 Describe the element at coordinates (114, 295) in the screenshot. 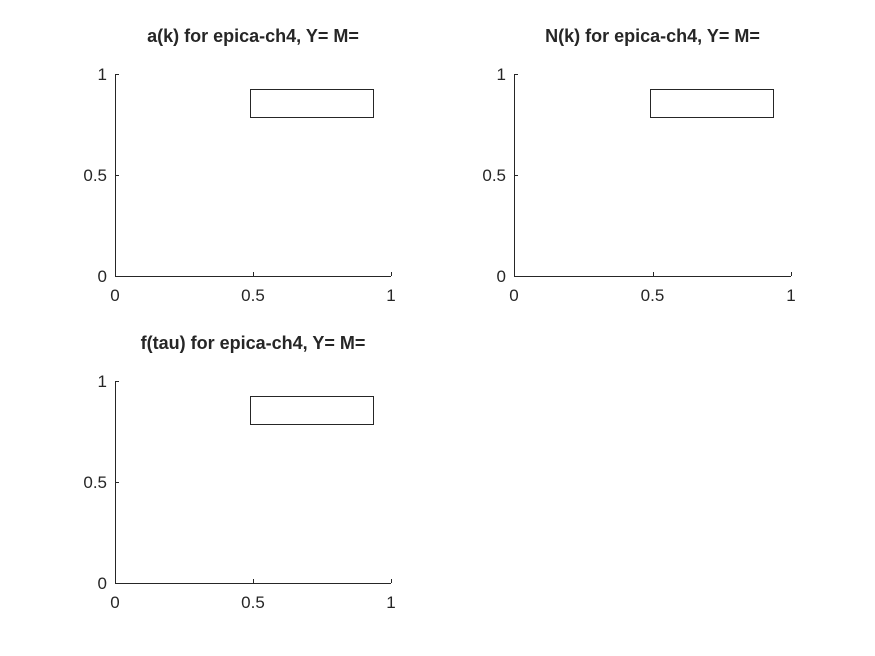

I see `x-tick-label-ak-0: 0` at that location.